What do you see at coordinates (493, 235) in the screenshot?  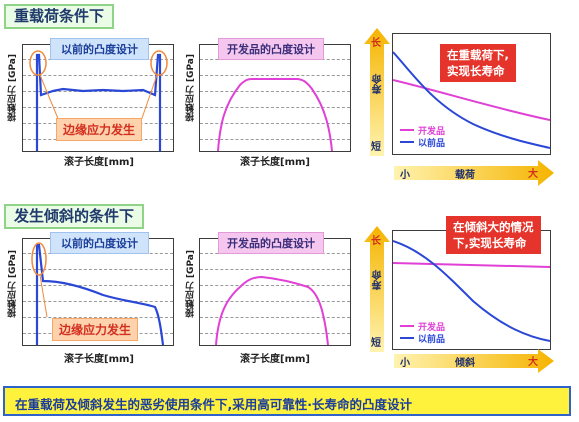 I see `callout-inclination: 在倾斜大的情况 下,实现长寿命` at bounding box center [493, 235].